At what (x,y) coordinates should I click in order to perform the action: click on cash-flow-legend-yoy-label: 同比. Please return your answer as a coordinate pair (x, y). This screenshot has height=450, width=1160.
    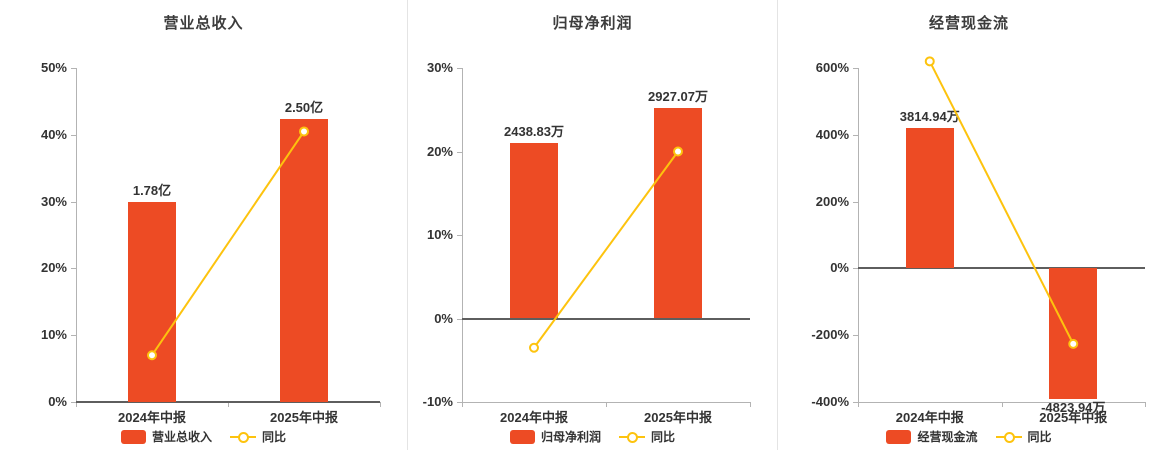
    Looking at the image, I should click on (1039, 437).